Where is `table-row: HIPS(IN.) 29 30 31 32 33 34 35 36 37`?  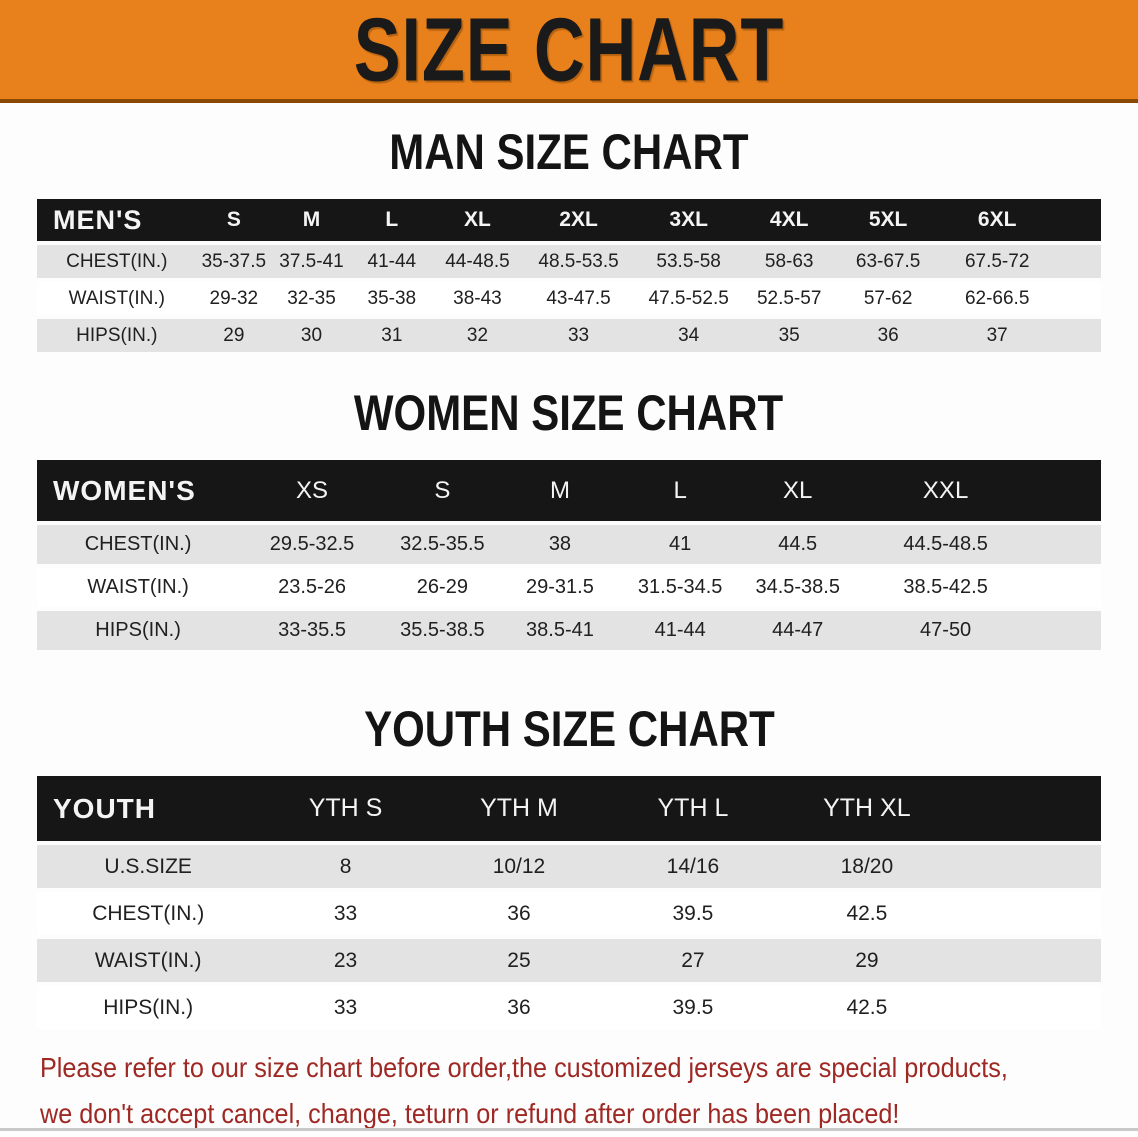 table-row: HIPS(IN.) 29 30 31 32 33 34 35 36 37 is located at coordinates (569, 335).